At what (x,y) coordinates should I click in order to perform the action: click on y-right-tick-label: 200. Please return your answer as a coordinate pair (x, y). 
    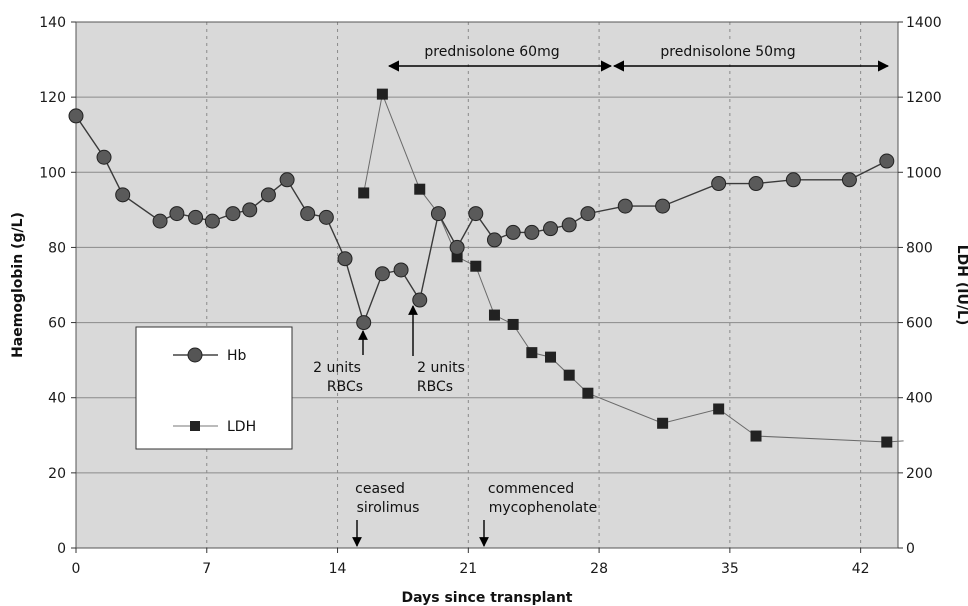
    Looking at the image, I should click on (919, 474).